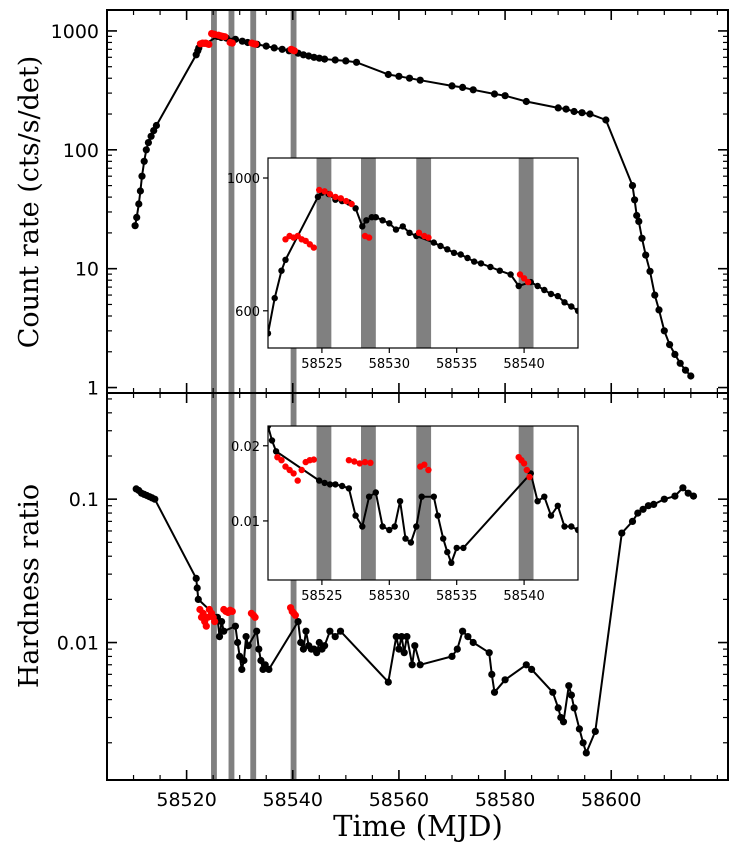 This screenshot has height=852, width=735. Describe the element at coordinates (75, 32) in the screenshot. I see `top-y-tick-label: 1000` at that location.